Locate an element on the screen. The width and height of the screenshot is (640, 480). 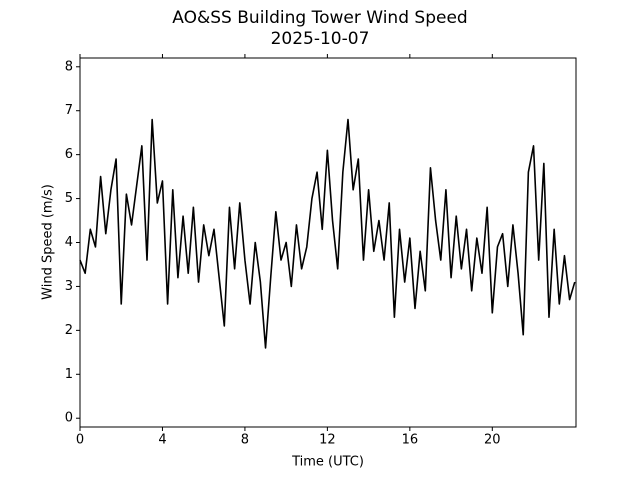
y-tick-label: 1 is located at coordinates (69, 374).